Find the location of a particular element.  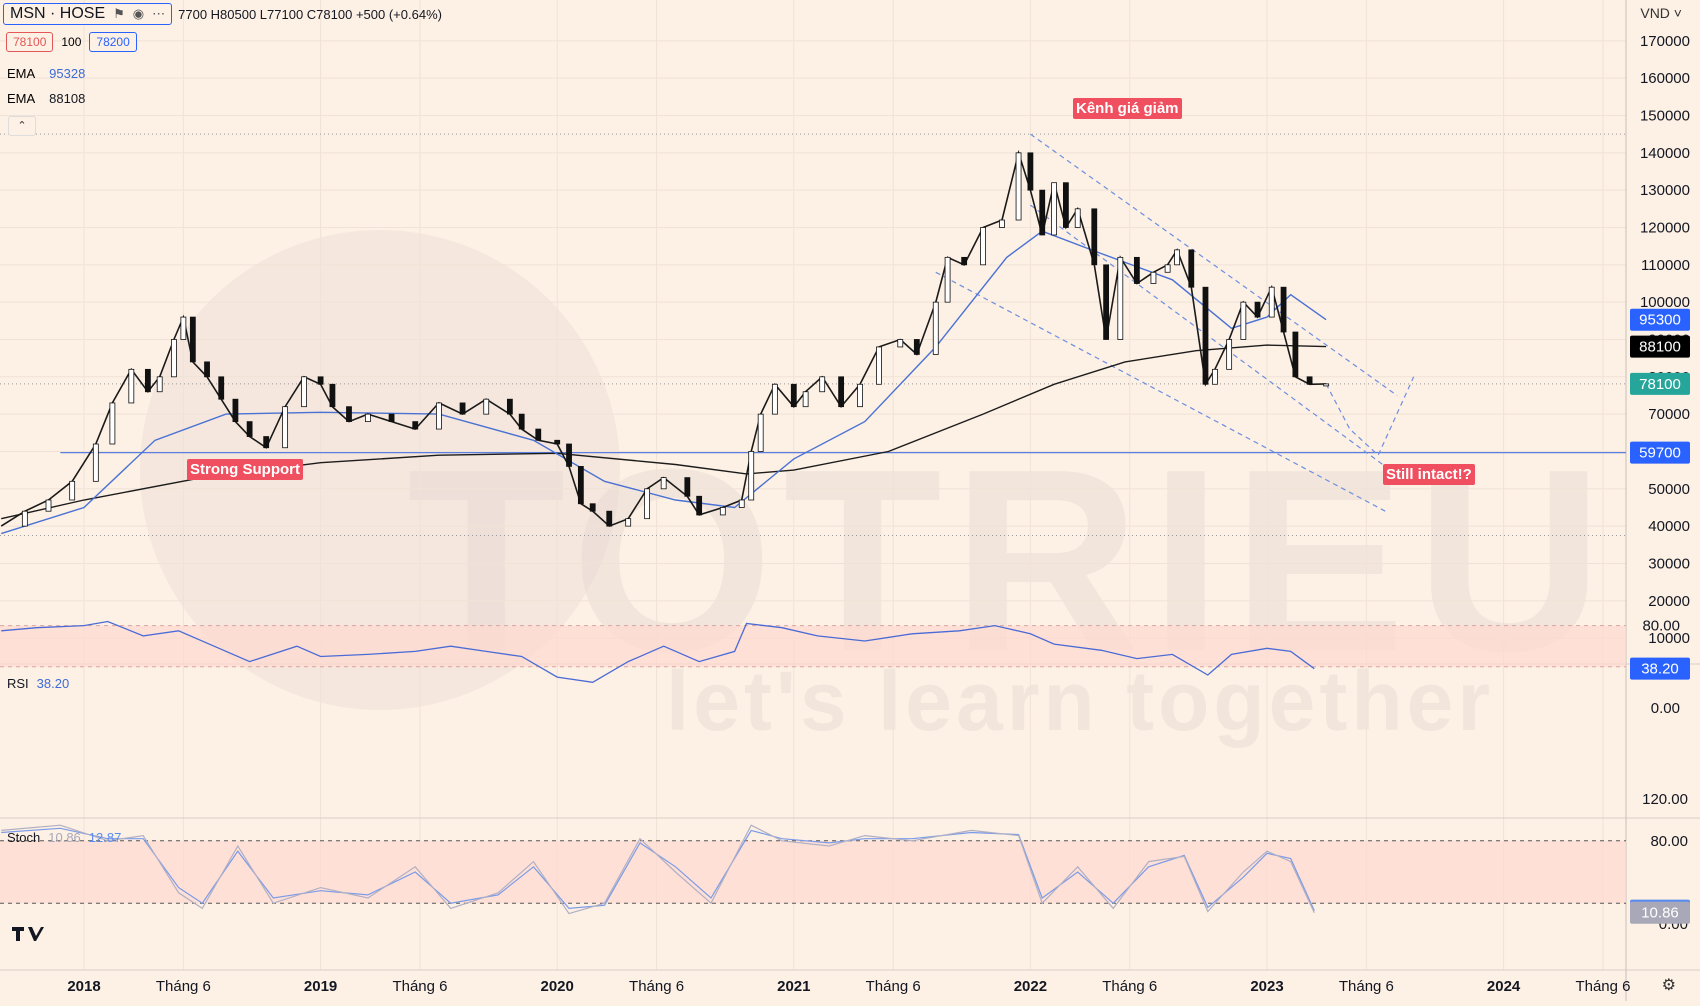

symbol-name: MSN · HOSE is located at coordinates (58, 13).